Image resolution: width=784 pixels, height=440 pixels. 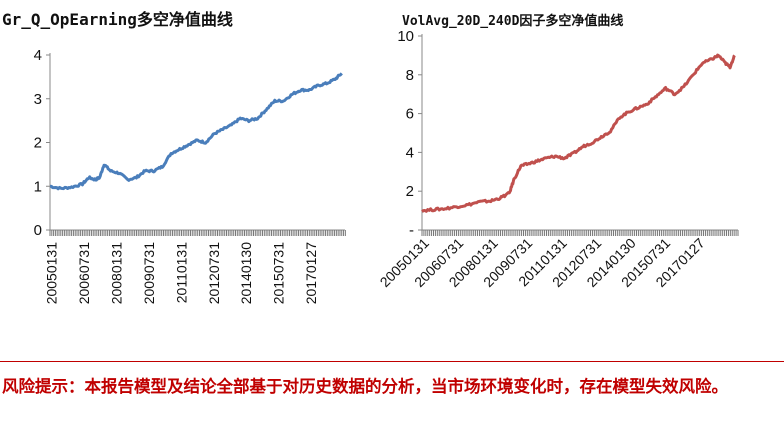 What do you see at coordinates (38, 55) in the screenshot?
I see `y-tick-label-left: 4` at bounding box center [38, 55].